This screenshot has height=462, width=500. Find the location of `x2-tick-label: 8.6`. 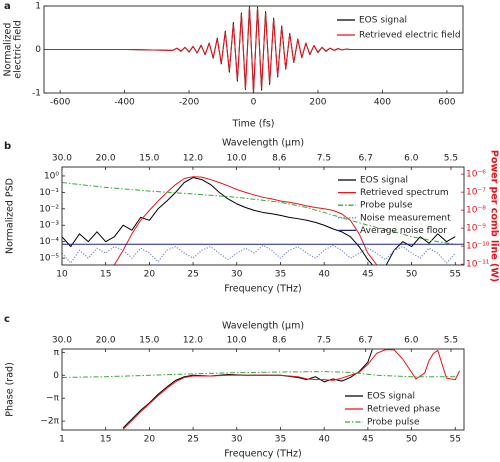

x2-tick-label: 8.6 is located at coordinates (279, 159).